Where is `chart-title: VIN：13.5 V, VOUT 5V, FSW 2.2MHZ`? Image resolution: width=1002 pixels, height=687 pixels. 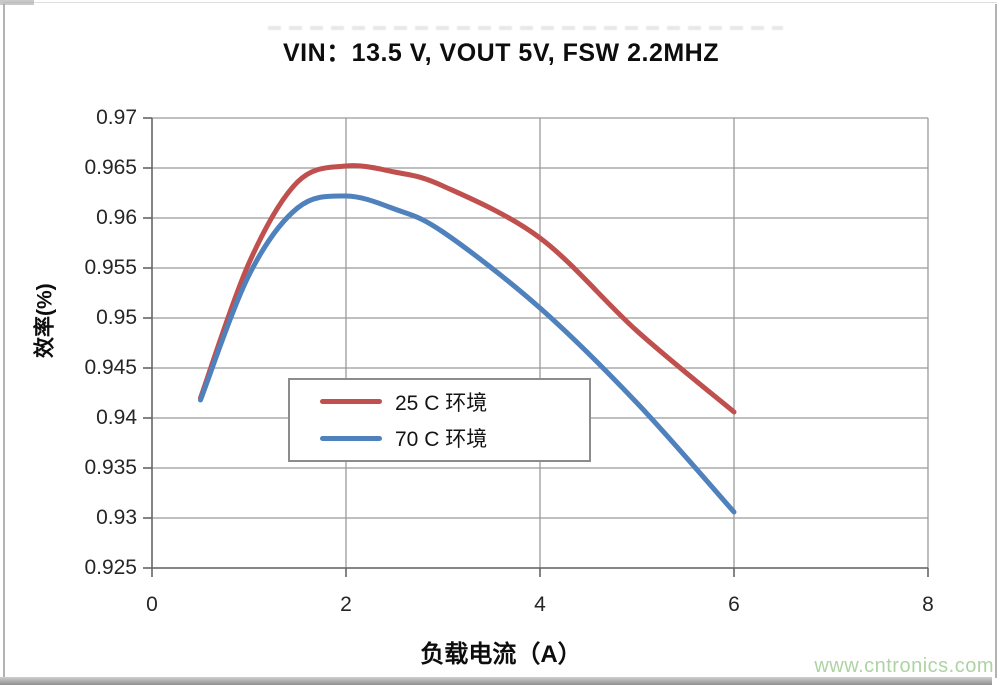
chart-title: VIN：13.5 V, VOUT 5V, FSW 2.2MHZ is located at coordinates (500, 53).